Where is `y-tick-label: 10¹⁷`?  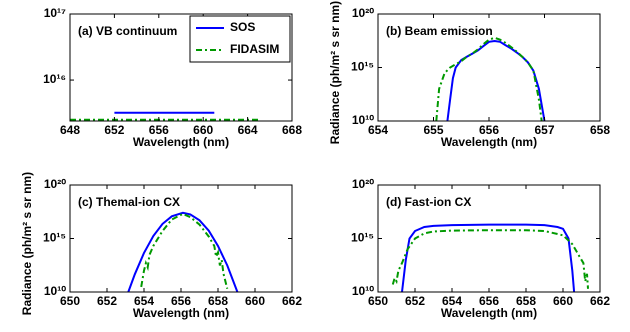
y-tick-label: 10¹⁷ is located at coordinates (55, 13).